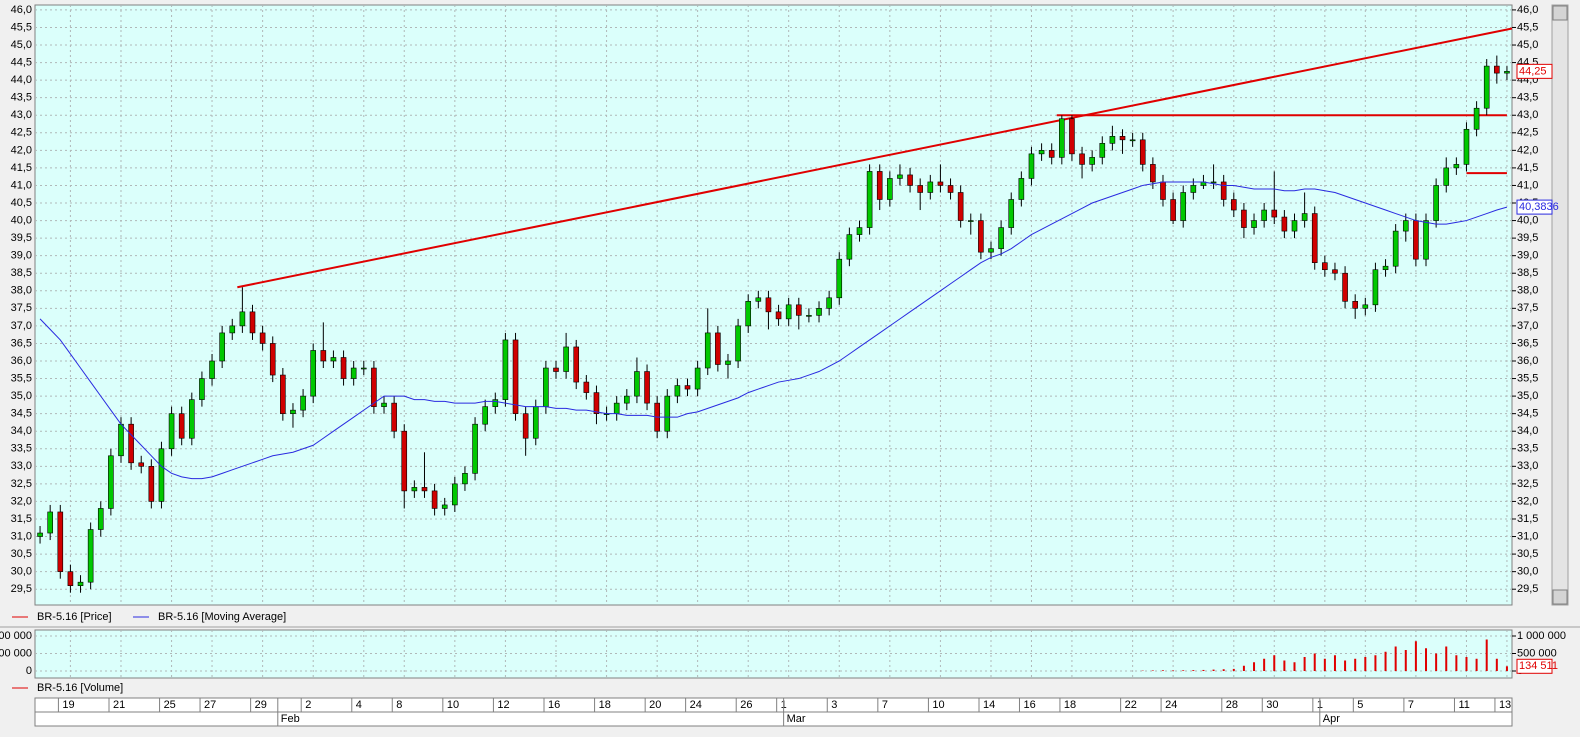 The width and height of the screenshot is (1580, 737). Describe the element at coordinates (1232, 705) in the screenshot. I see `x-tick-label: 28` at that location.